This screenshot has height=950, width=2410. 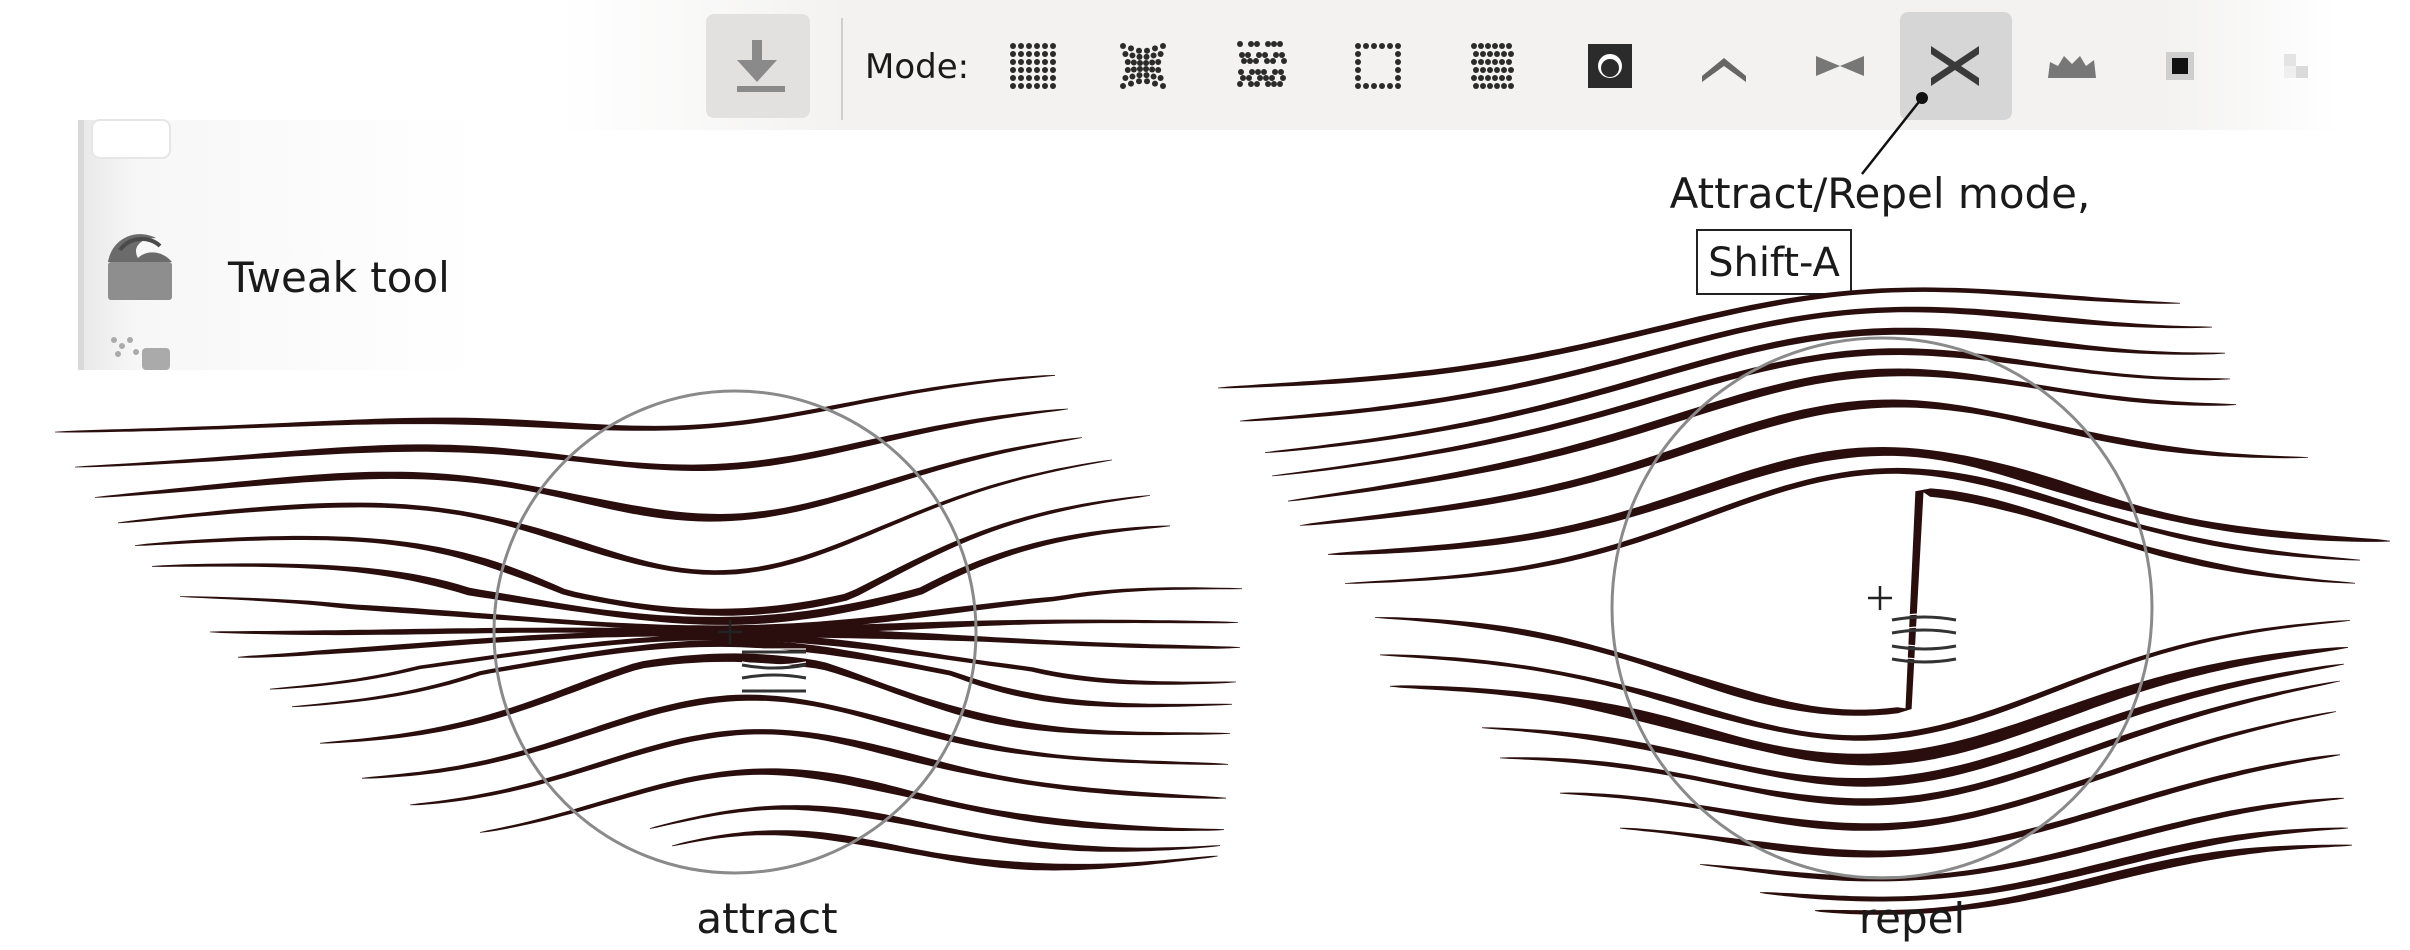 What do you see at coordinates (1922, 98) in the screenshot?
I see `callout-dot` at bounding box center [1922, 98].